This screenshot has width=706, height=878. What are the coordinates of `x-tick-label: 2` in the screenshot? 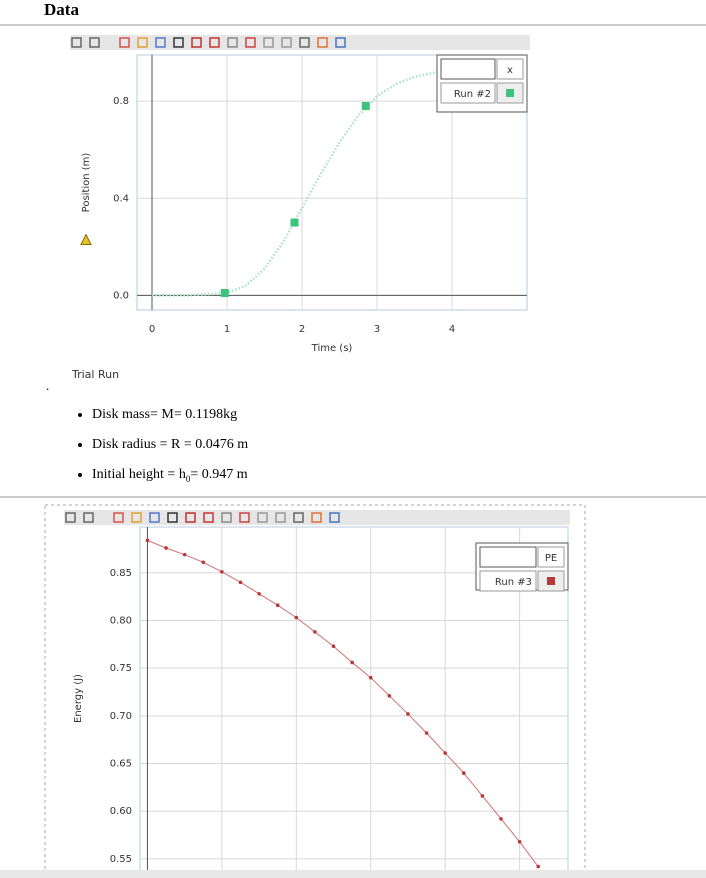 It's located at (302, 329).